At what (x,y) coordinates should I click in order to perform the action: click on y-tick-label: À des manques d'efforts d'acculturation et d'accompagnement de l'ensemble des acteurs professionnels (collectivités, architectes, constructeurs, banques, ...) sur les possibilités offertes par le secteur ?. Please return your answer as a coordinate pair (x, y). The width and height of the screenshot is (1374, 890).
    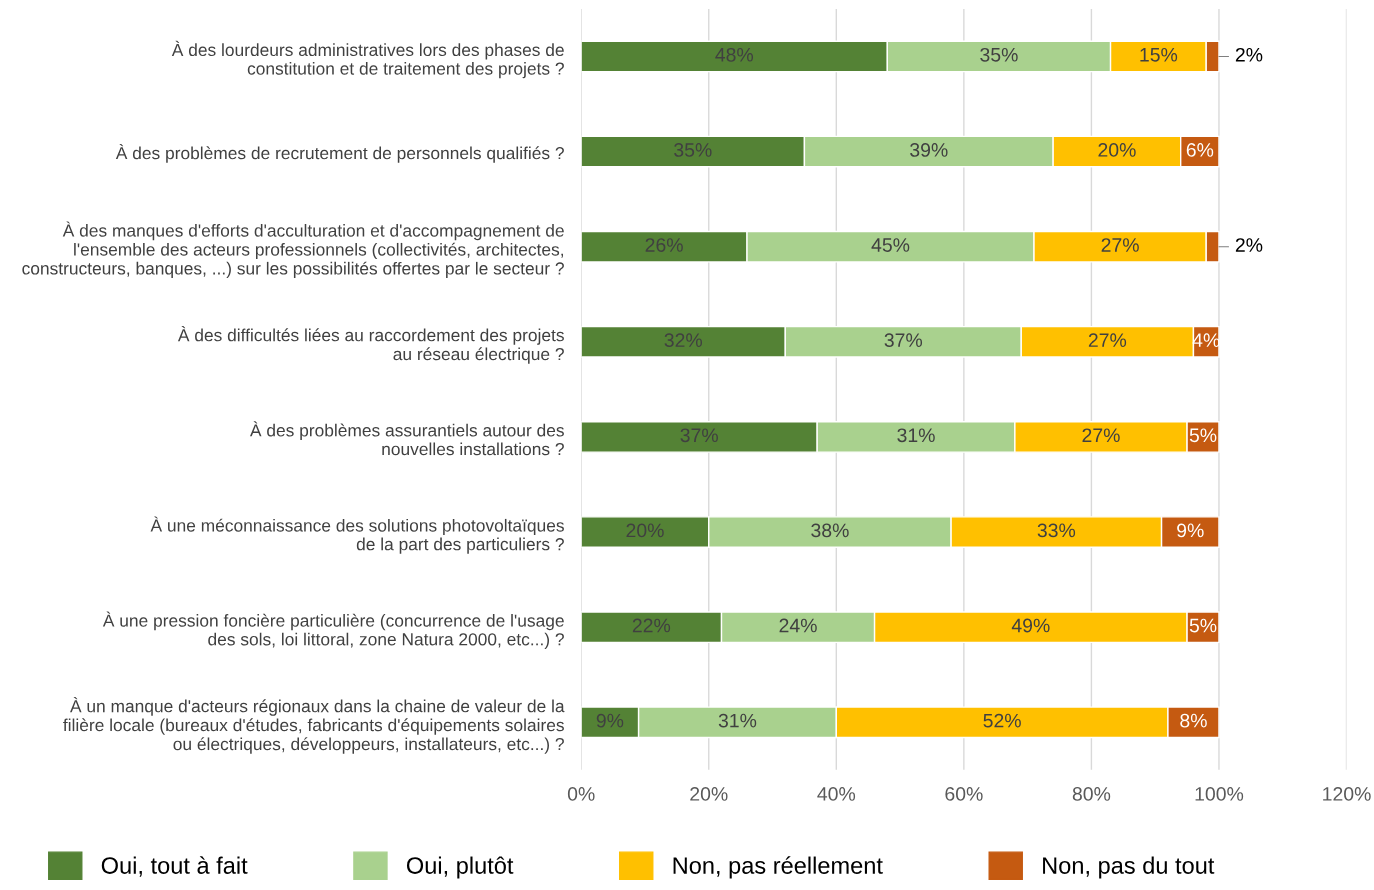
    Looking at the image, I should click on (293, 250).